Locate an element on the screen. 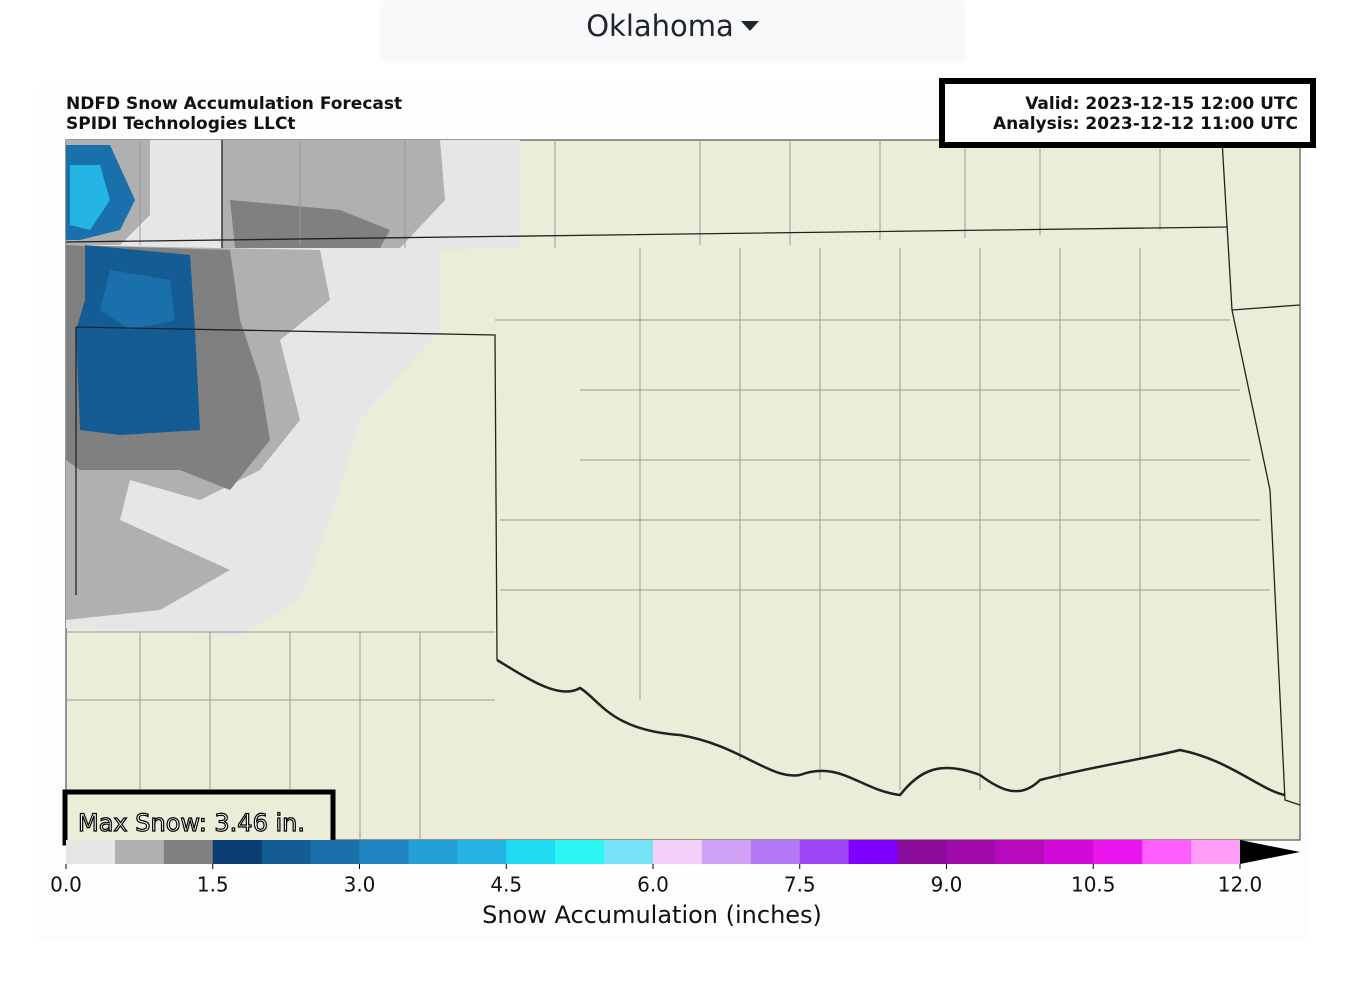 This screenshot has width=1361, height=1001. dropdown-label: Oklahoma is located at coordinates (660, 26).